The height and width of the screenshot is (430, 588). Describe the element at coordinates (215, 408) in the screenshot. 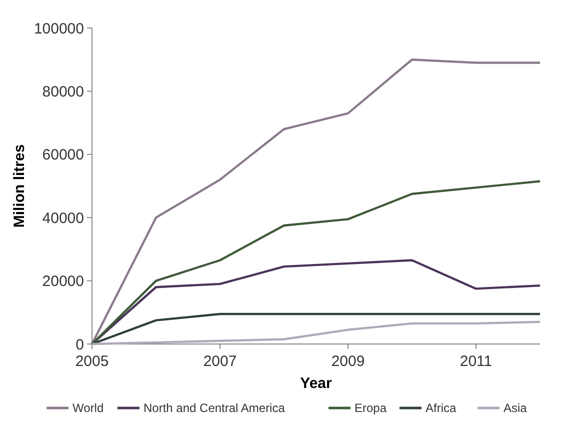

I see `legend-label: North and Central America` at that location.